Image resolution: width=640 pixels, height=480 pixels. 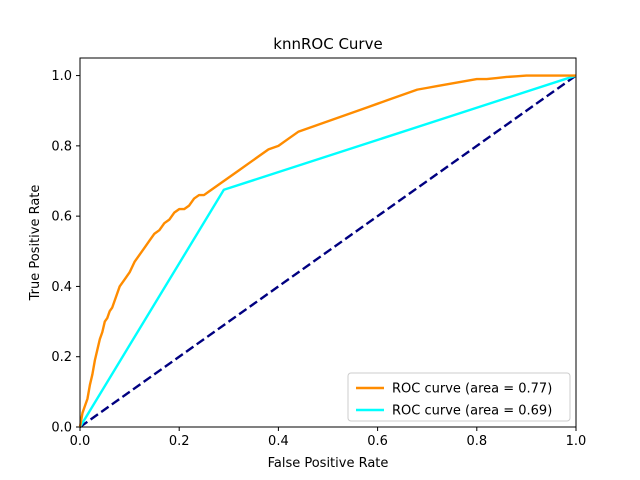 I want to click on y-axis-title: True Positive Rate, so click(x=35, y=243).